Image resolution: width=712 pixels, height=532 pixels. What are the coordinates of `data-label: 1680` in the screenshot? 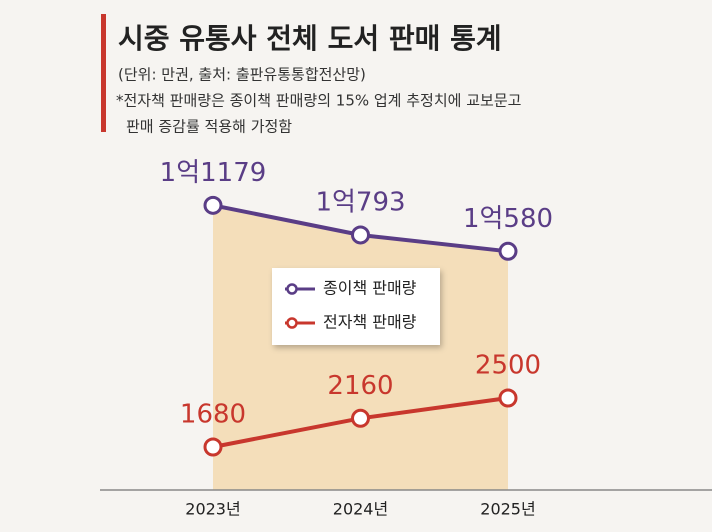 It's located at (213, 414).